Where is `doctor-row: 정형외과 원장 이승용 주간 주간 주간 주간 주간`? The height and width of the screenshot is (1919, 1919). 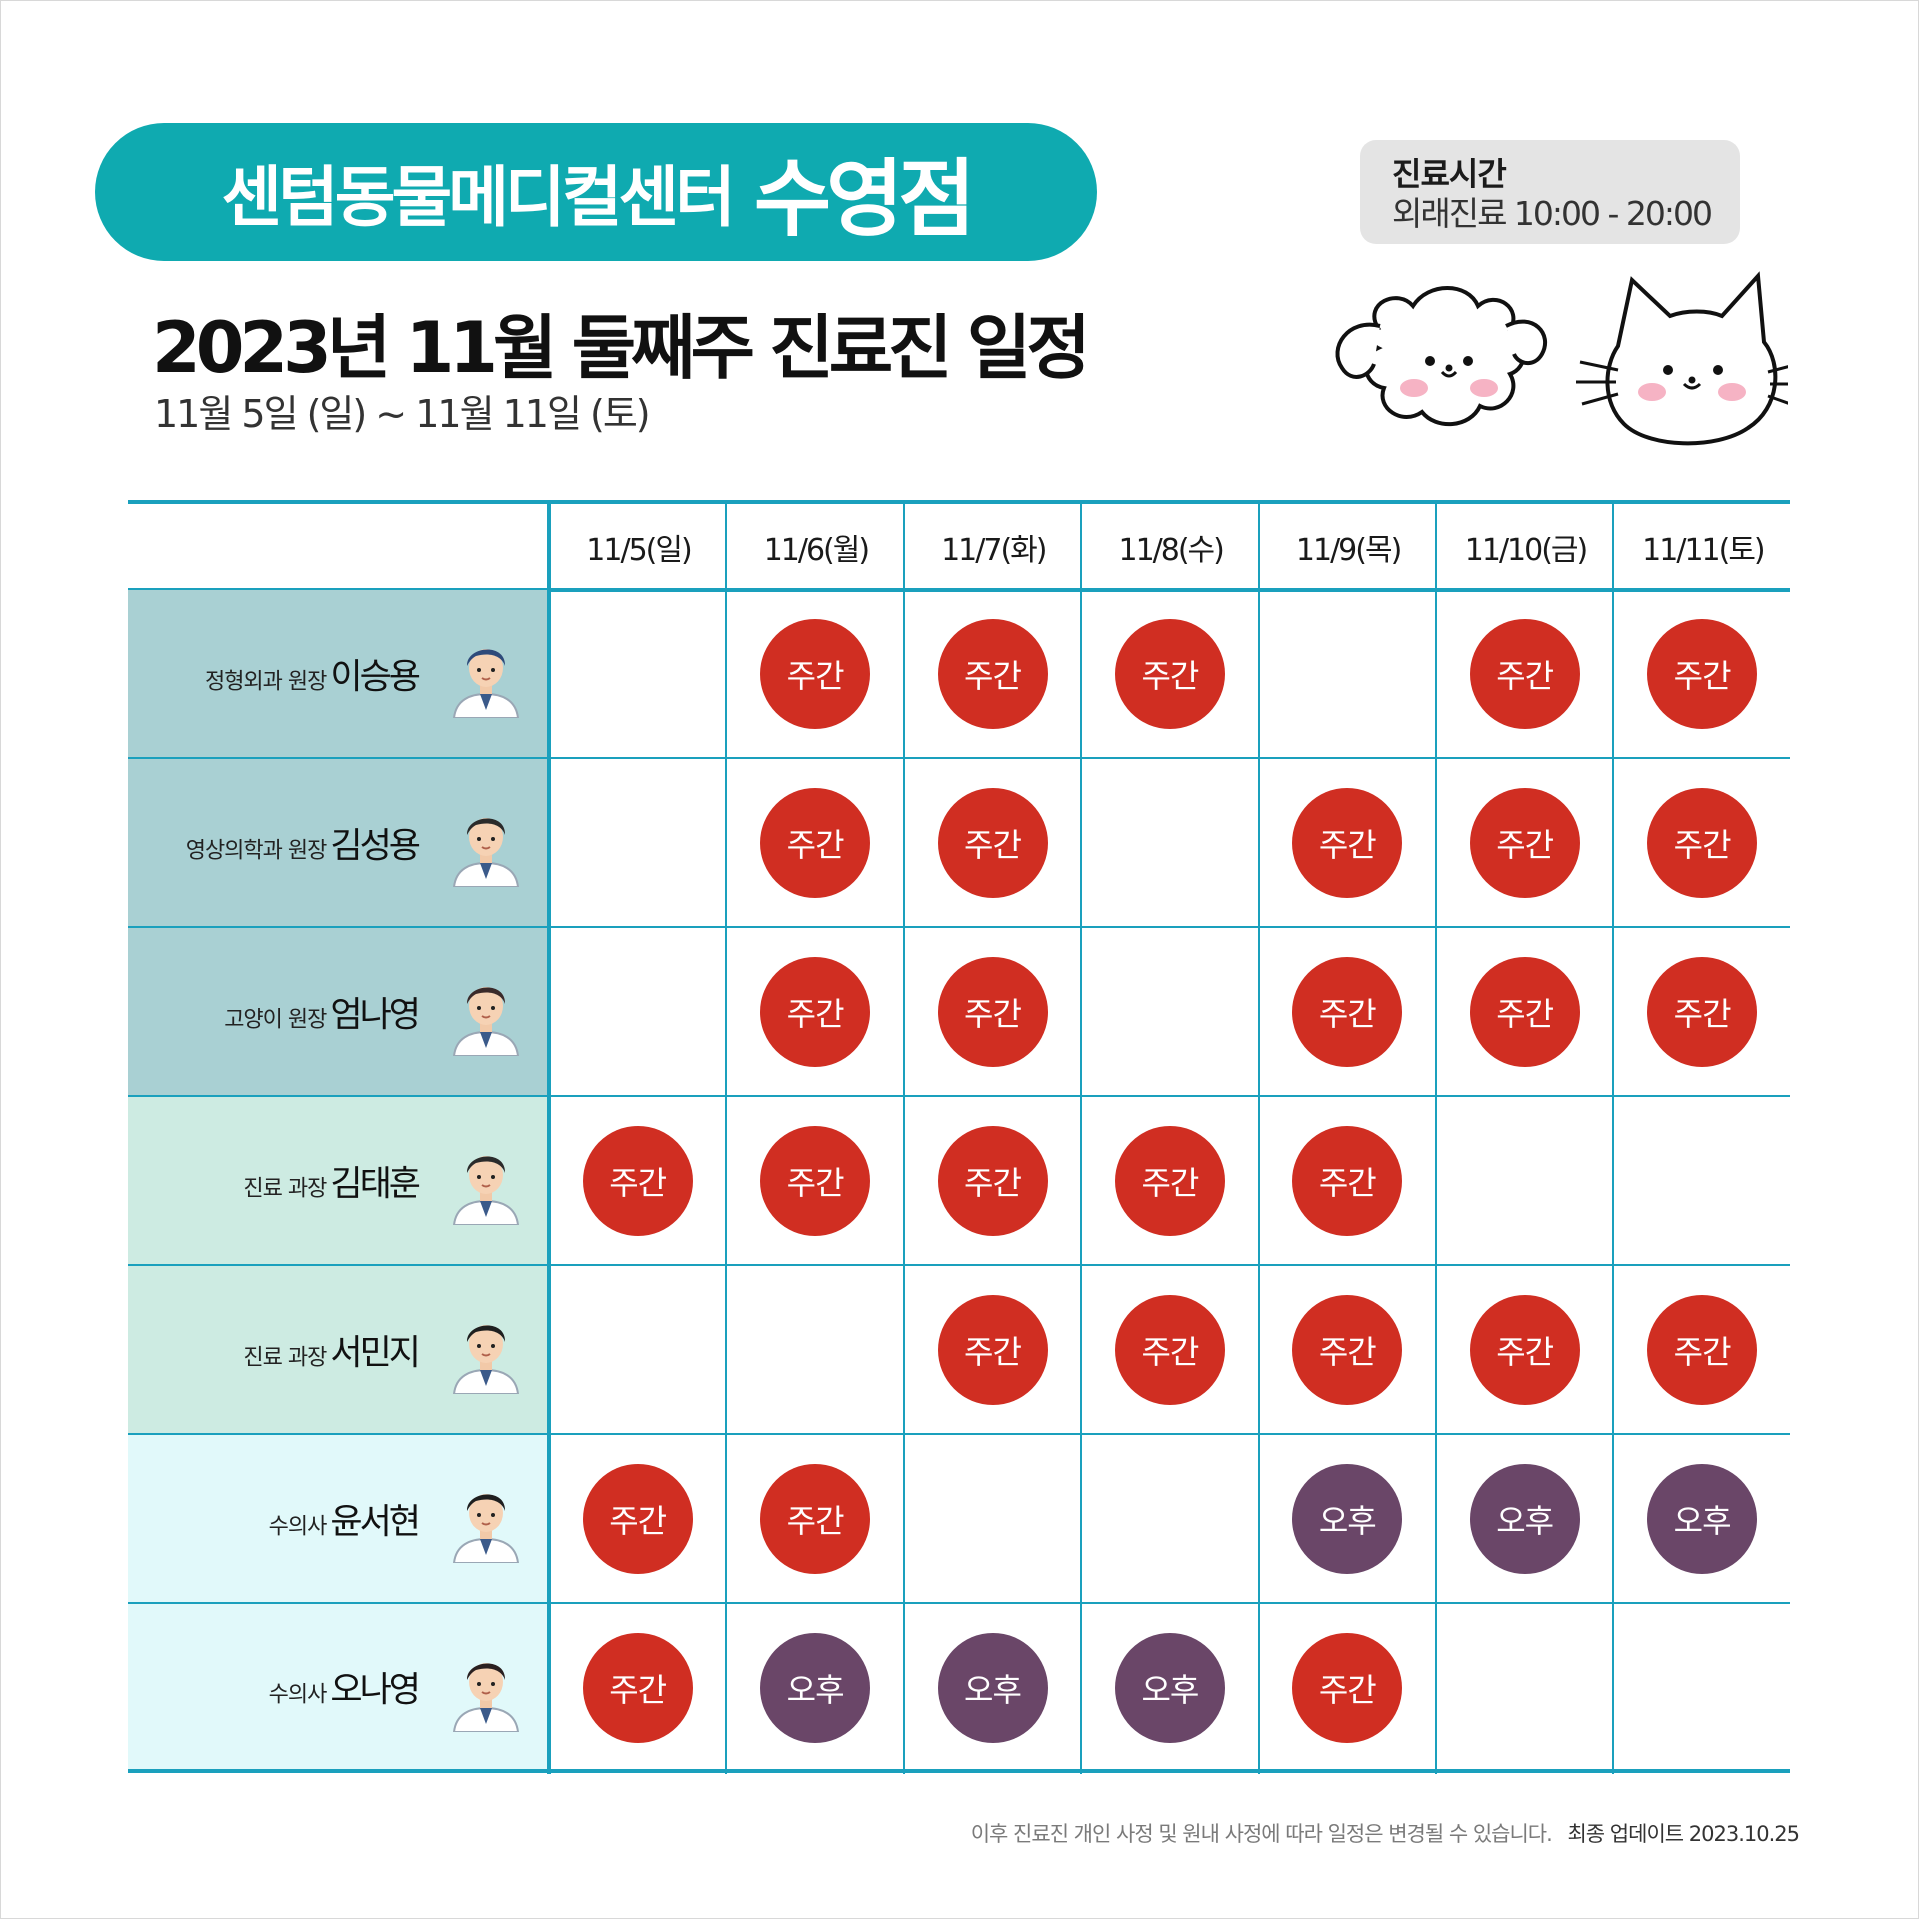 doctor-row: 정형외과 원장 이승용 주간 주간 주간 주간 주간 is located at coordinates (959, 674).